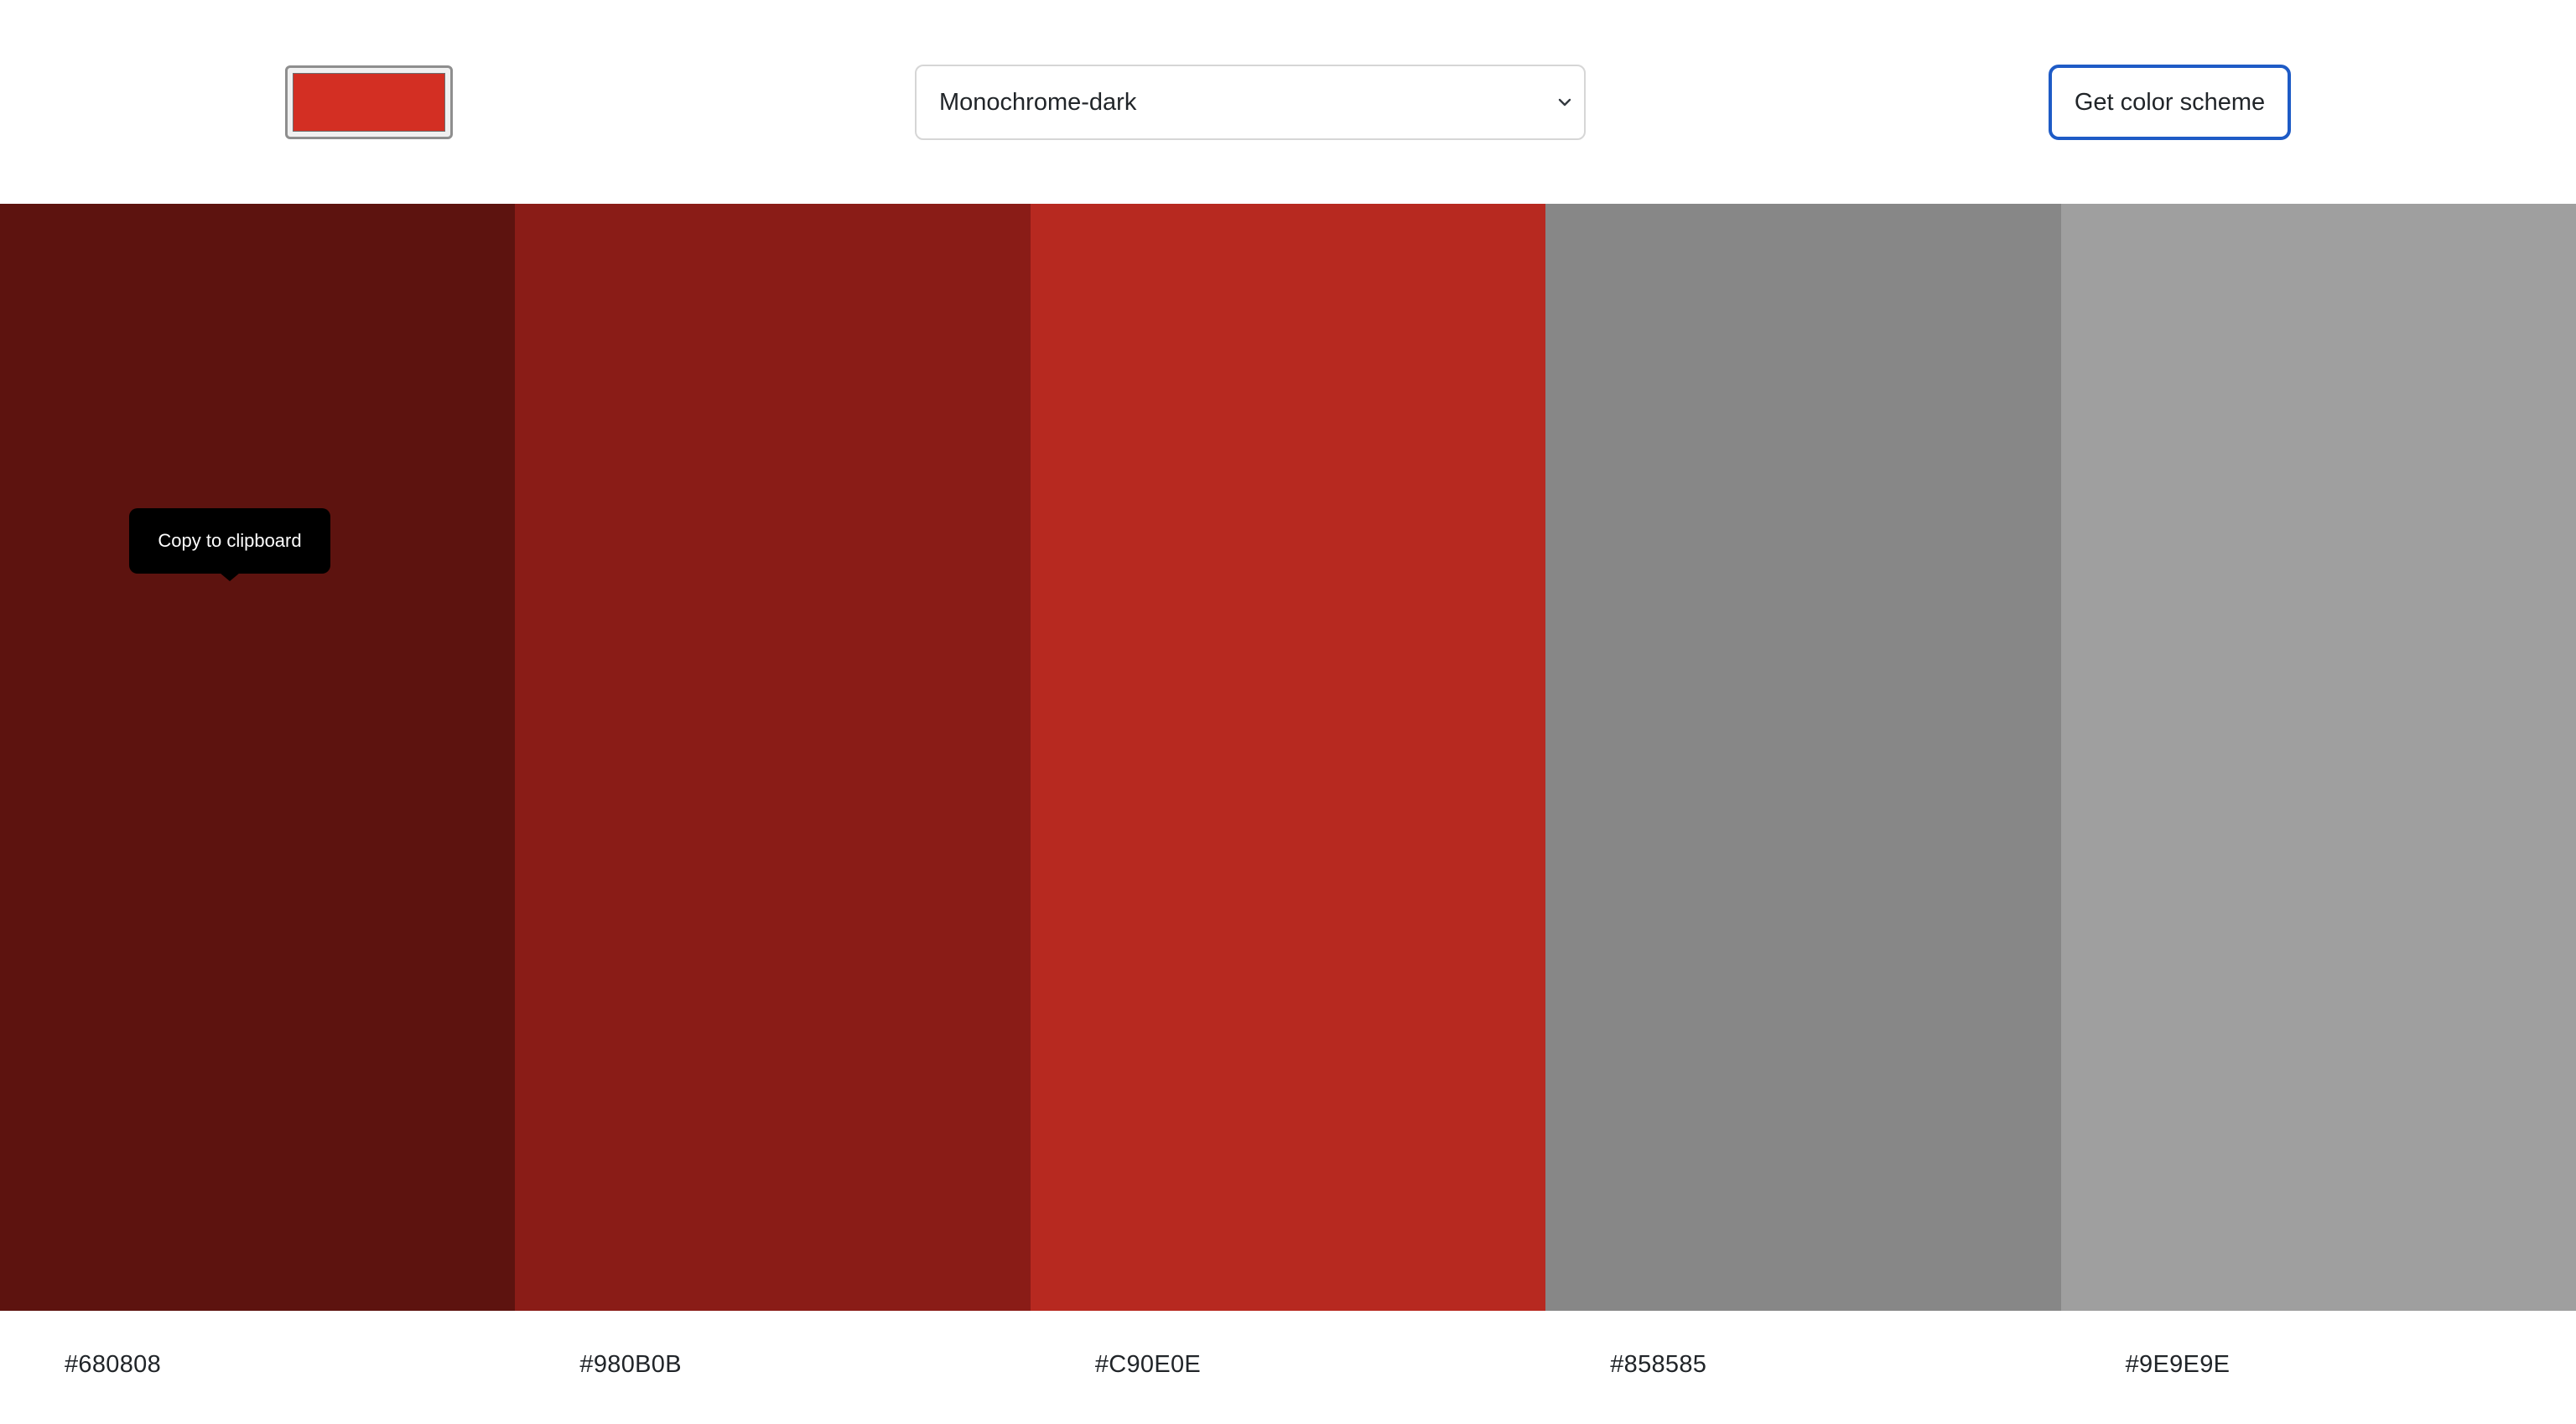  What do you see at coordinates (1038, 102) in the screenshot?
I see `scheme-mode-selected-value: Monochrome-dark` at bounding box center [1038, 102].